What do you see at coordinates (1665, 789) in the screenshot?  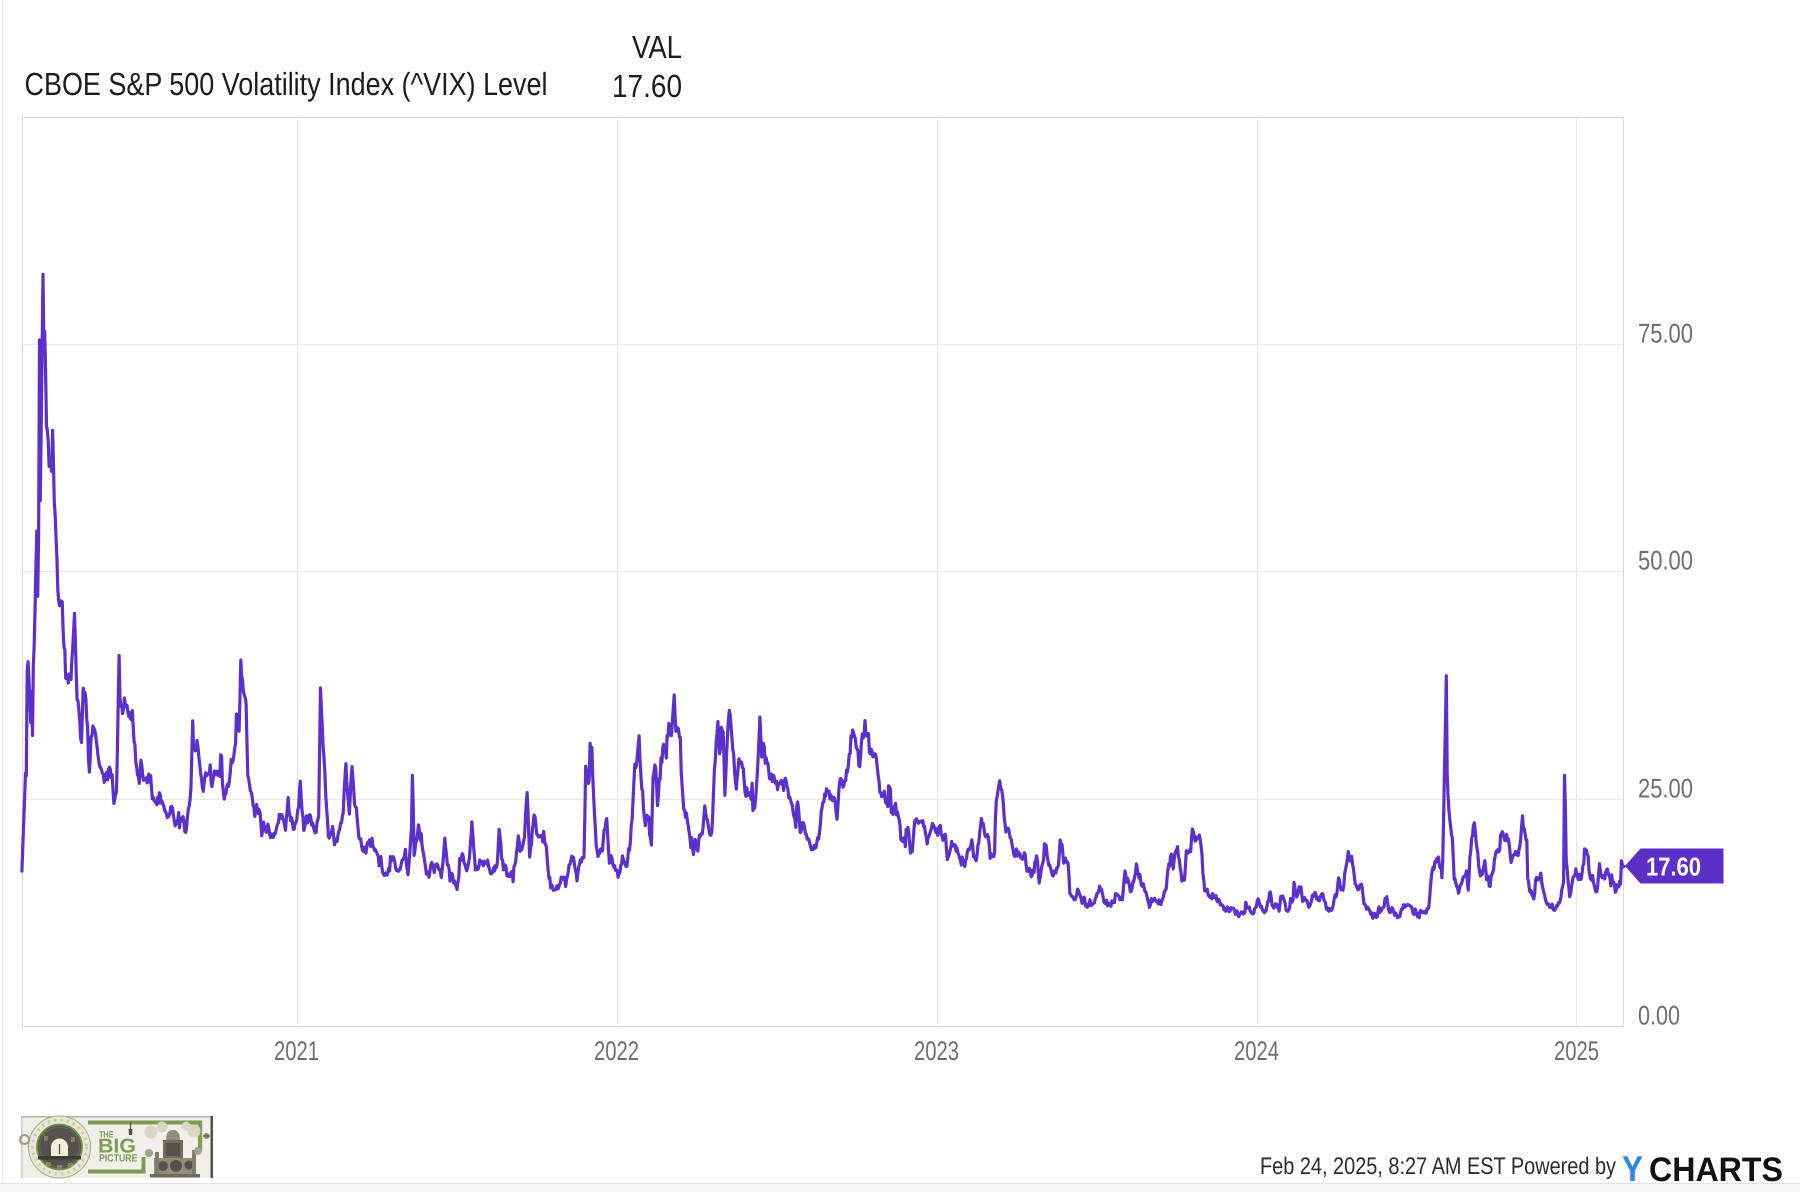 I see `svg-text: 25.00` at bounding box center [1665, 789].